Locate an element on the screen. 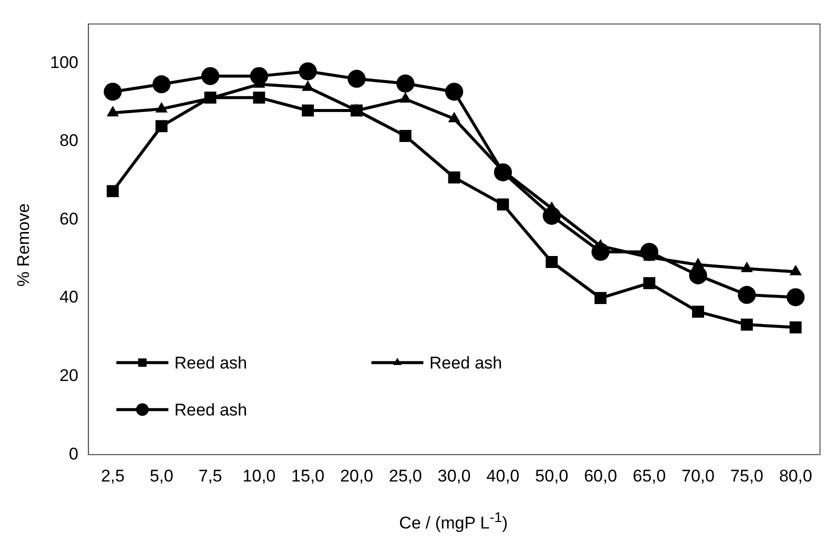 Image resolution: width=829 pixels, height=541 pixels. y-tick-label: 40 is located at coordinates (68, 297).